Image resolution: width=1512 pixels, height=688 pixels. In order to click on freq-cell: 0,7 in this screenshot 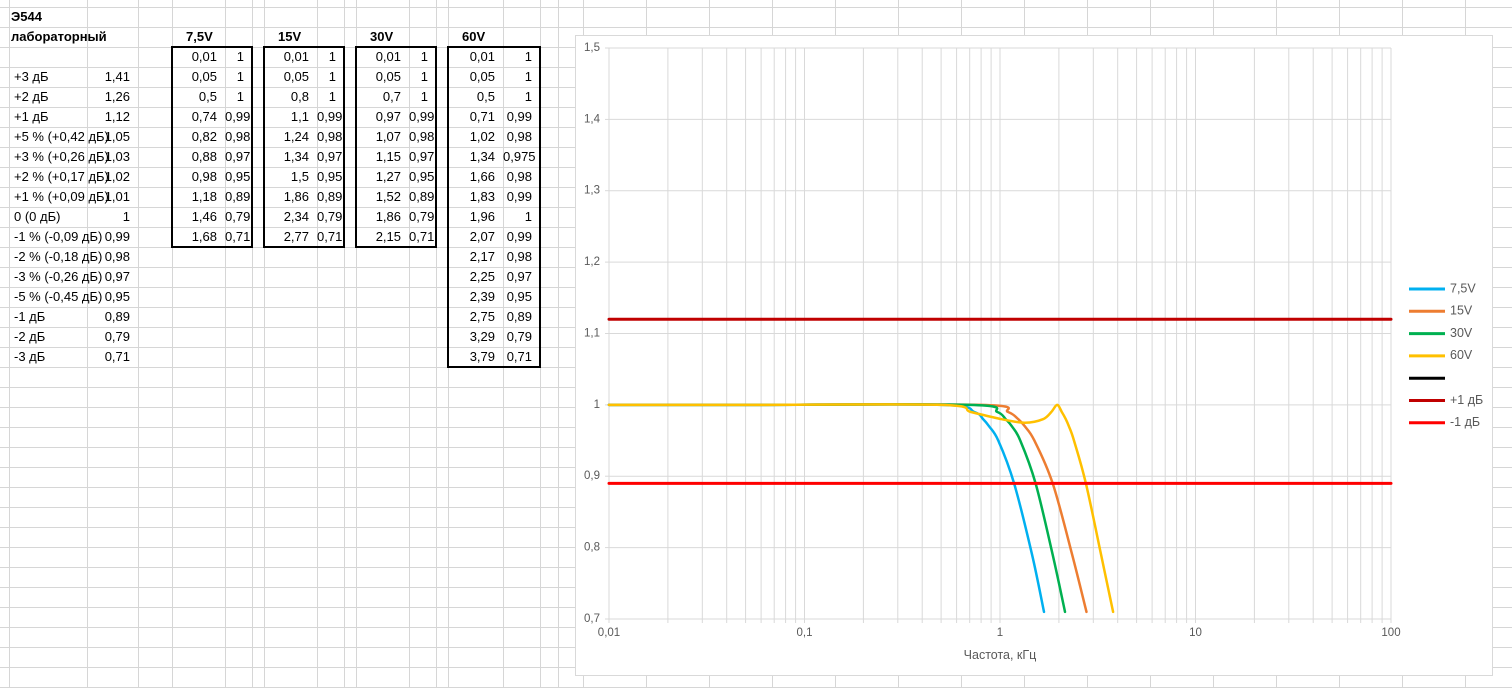, I will do `click(391, 96)`.